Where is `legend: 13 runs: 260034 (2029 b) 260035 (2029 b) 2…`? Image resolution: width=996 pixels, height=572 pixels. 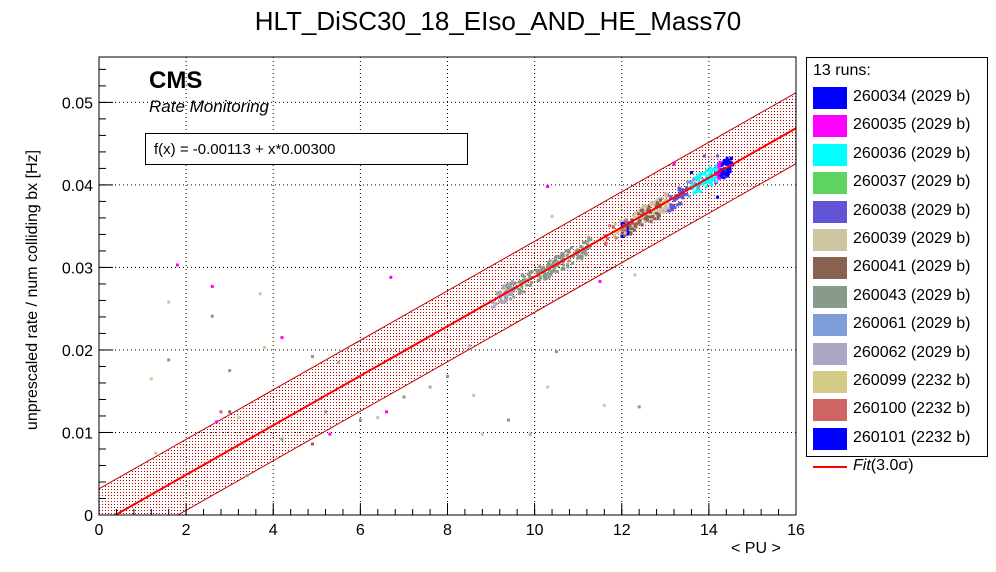 legend: 13 runs: 260034 (2029 b) 260035 (2029 b) 2… is located at coordinates (897, 265).